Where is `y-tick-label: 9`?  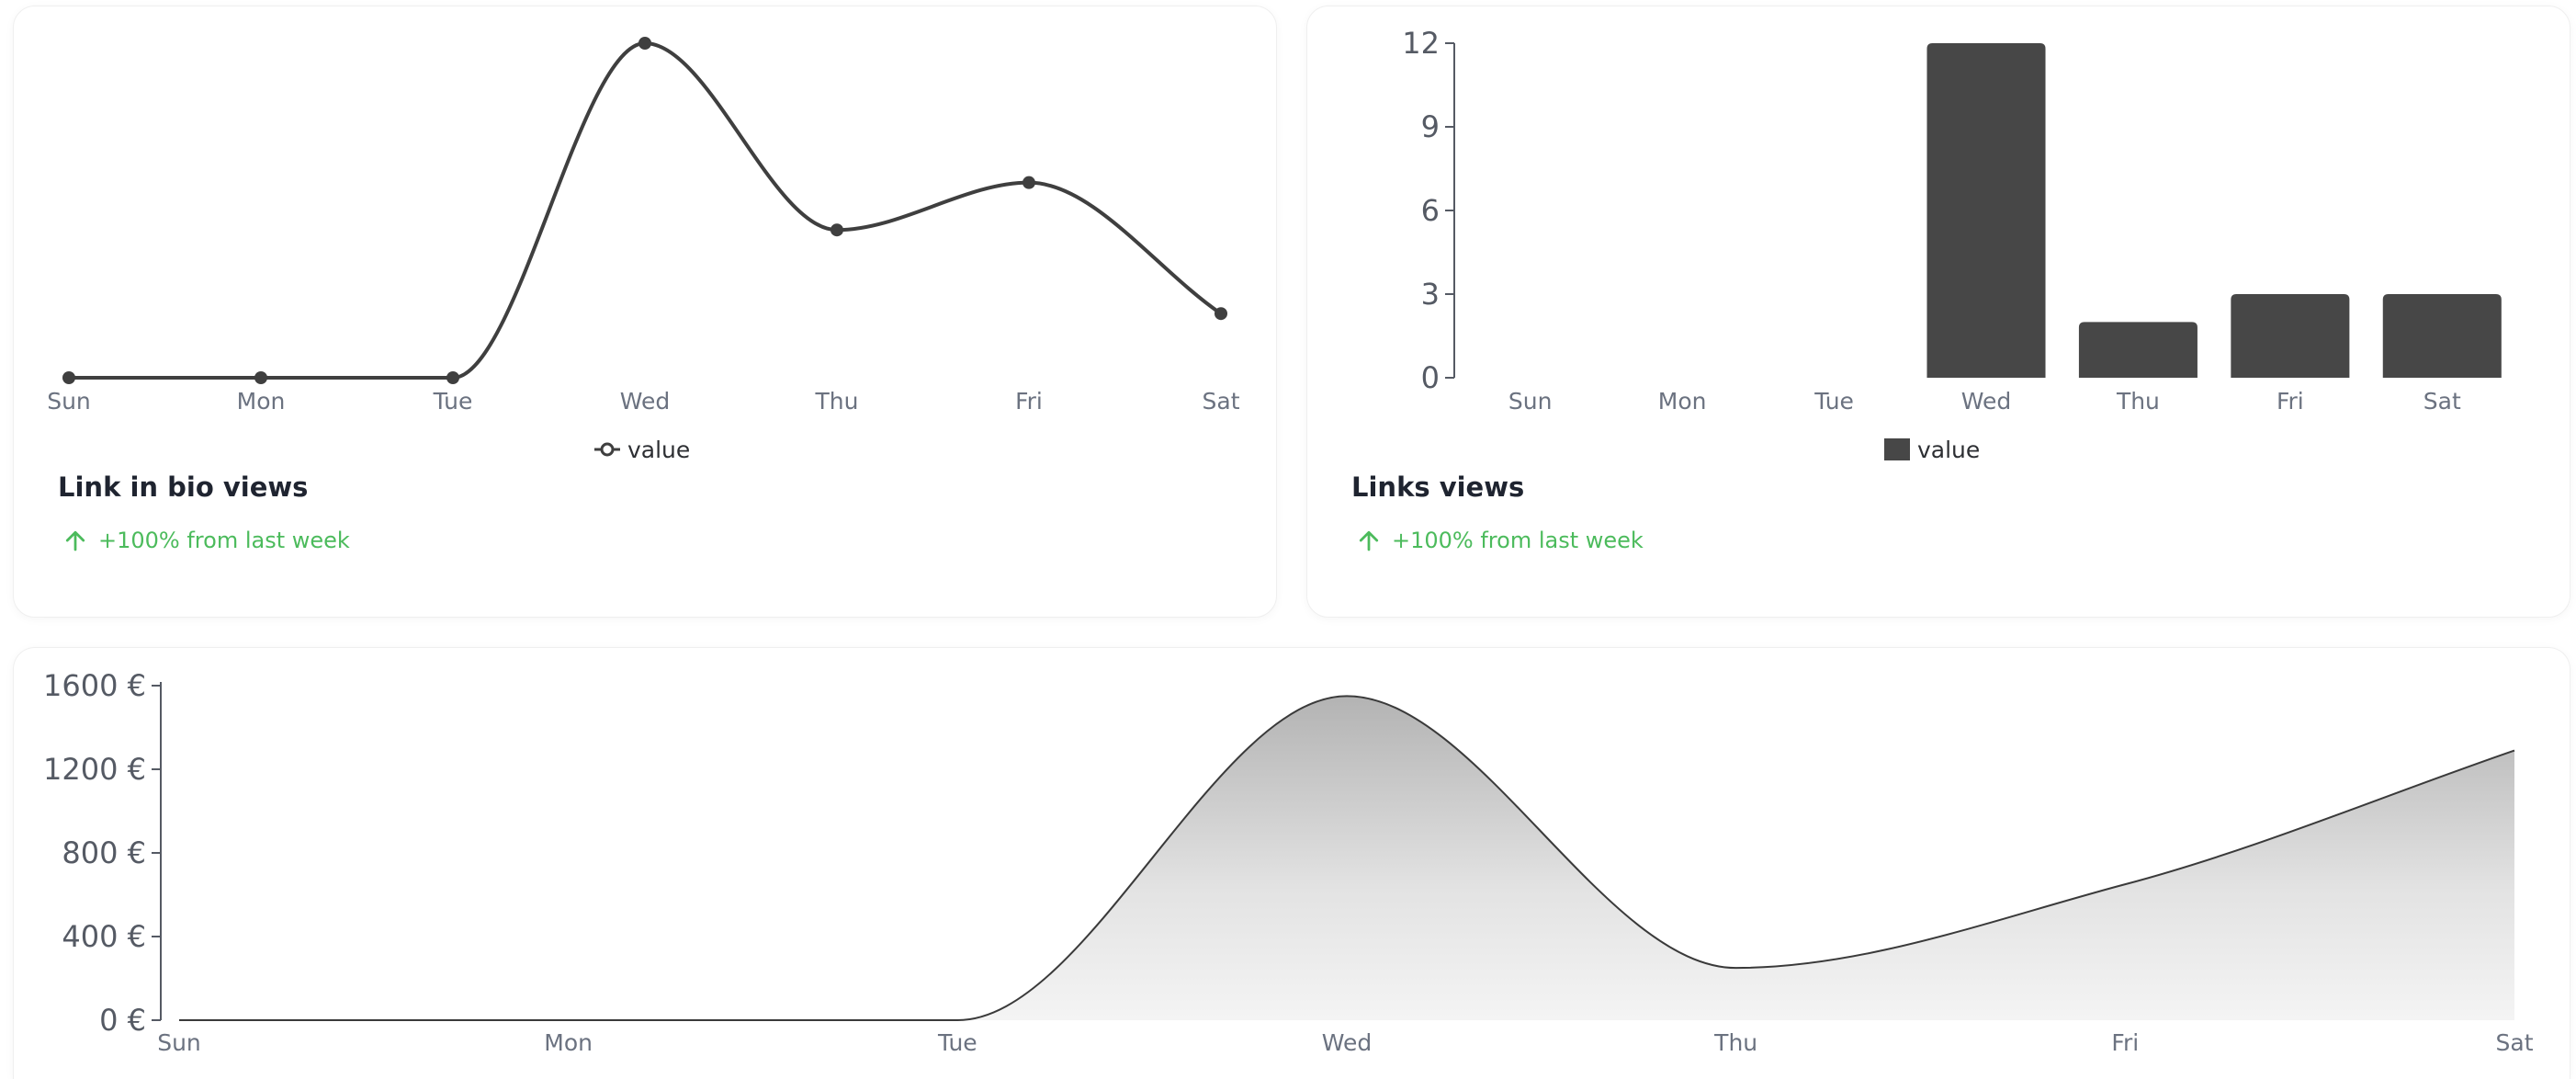
y-tick-label: 9 is located at coordinates (1430, 126).